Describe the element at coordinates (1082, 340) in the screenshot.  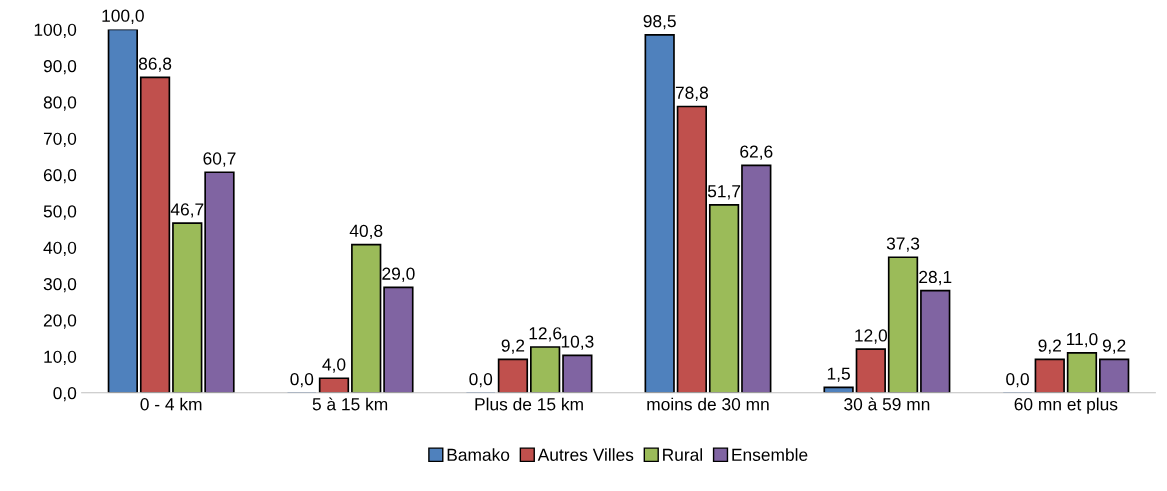
I see `data-label: 11,0` at that location.